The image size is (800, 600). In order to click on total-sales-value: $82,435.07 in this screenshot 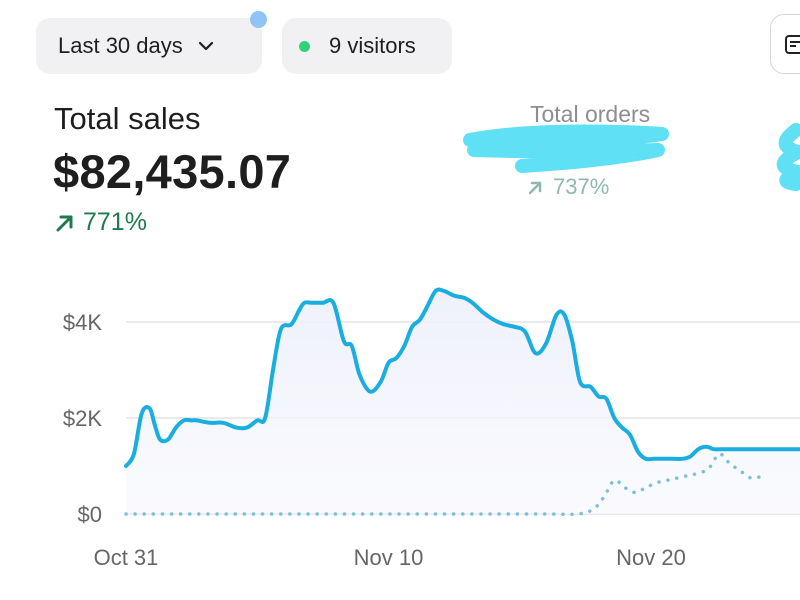, I will do `click(172, 171)`.